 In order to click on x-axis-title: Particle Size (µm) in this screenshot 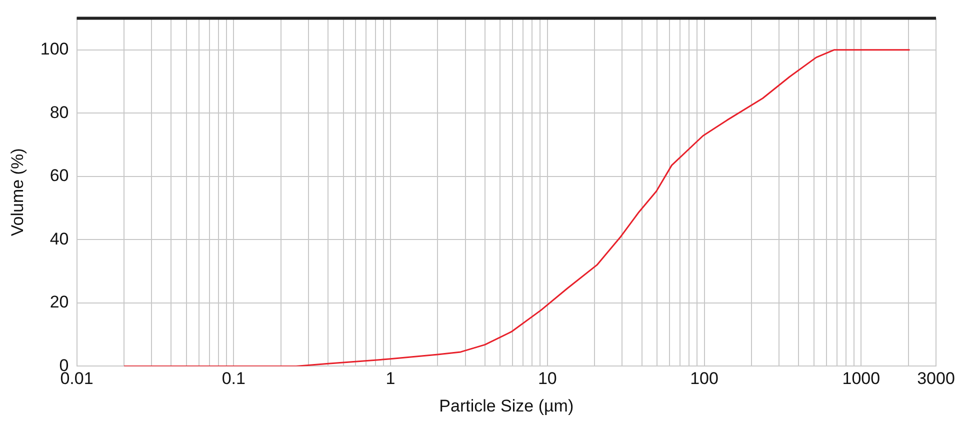, I will do `click(506, 406)`.